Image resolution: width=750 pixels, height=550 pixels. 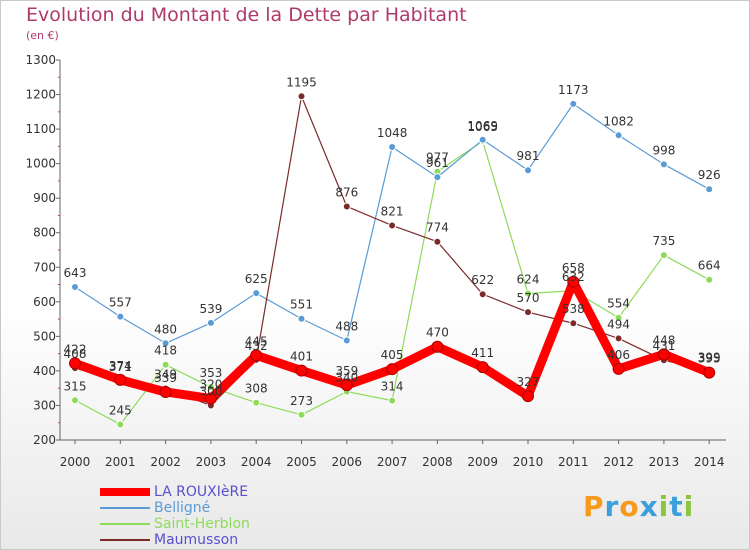 I want to click on proxiti-logo: Proxiti, so click(x=638, y=506).